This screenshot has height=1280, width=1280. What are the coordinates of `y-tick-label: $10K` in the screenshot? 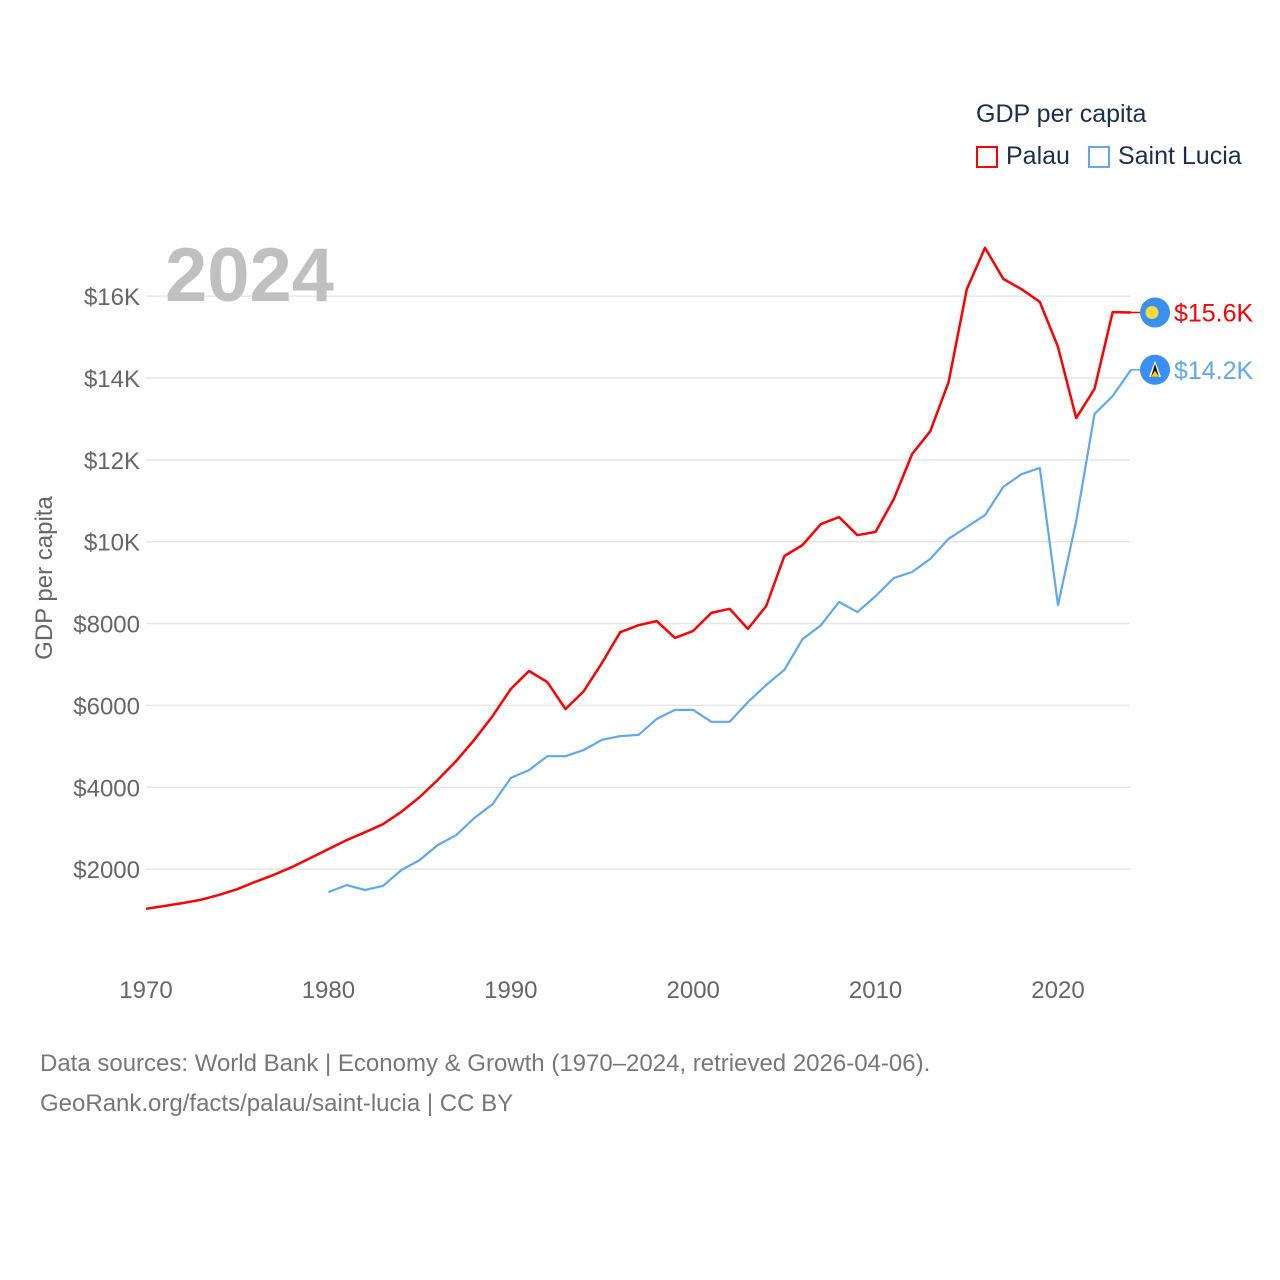 It's located at (112, 543).